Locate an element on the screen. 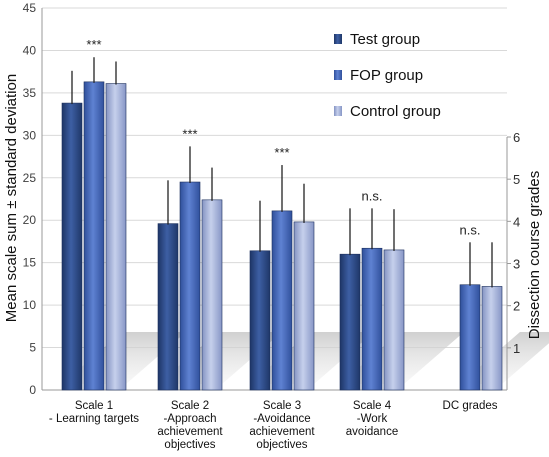  category-label: -Avoidance is located at coordinates (281, 419).